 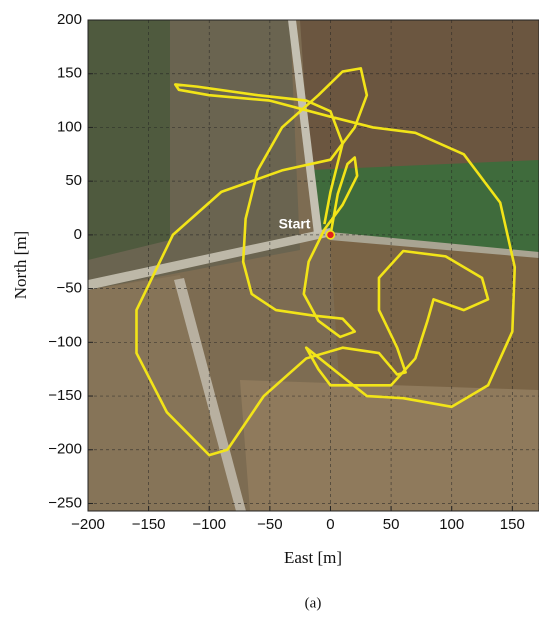 I want to click on x-tick-label: −50, so click(x=269, y=524).